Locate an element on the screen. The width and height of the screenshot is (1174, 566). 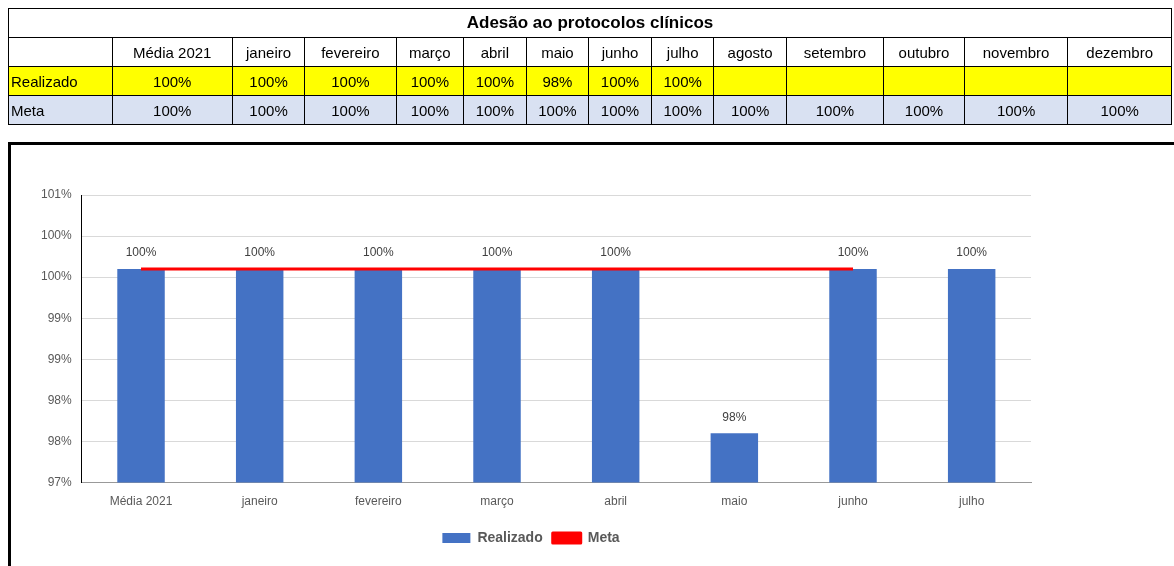
text: Adesão ao protocolos clínicos is located at coordinates (590, 23).